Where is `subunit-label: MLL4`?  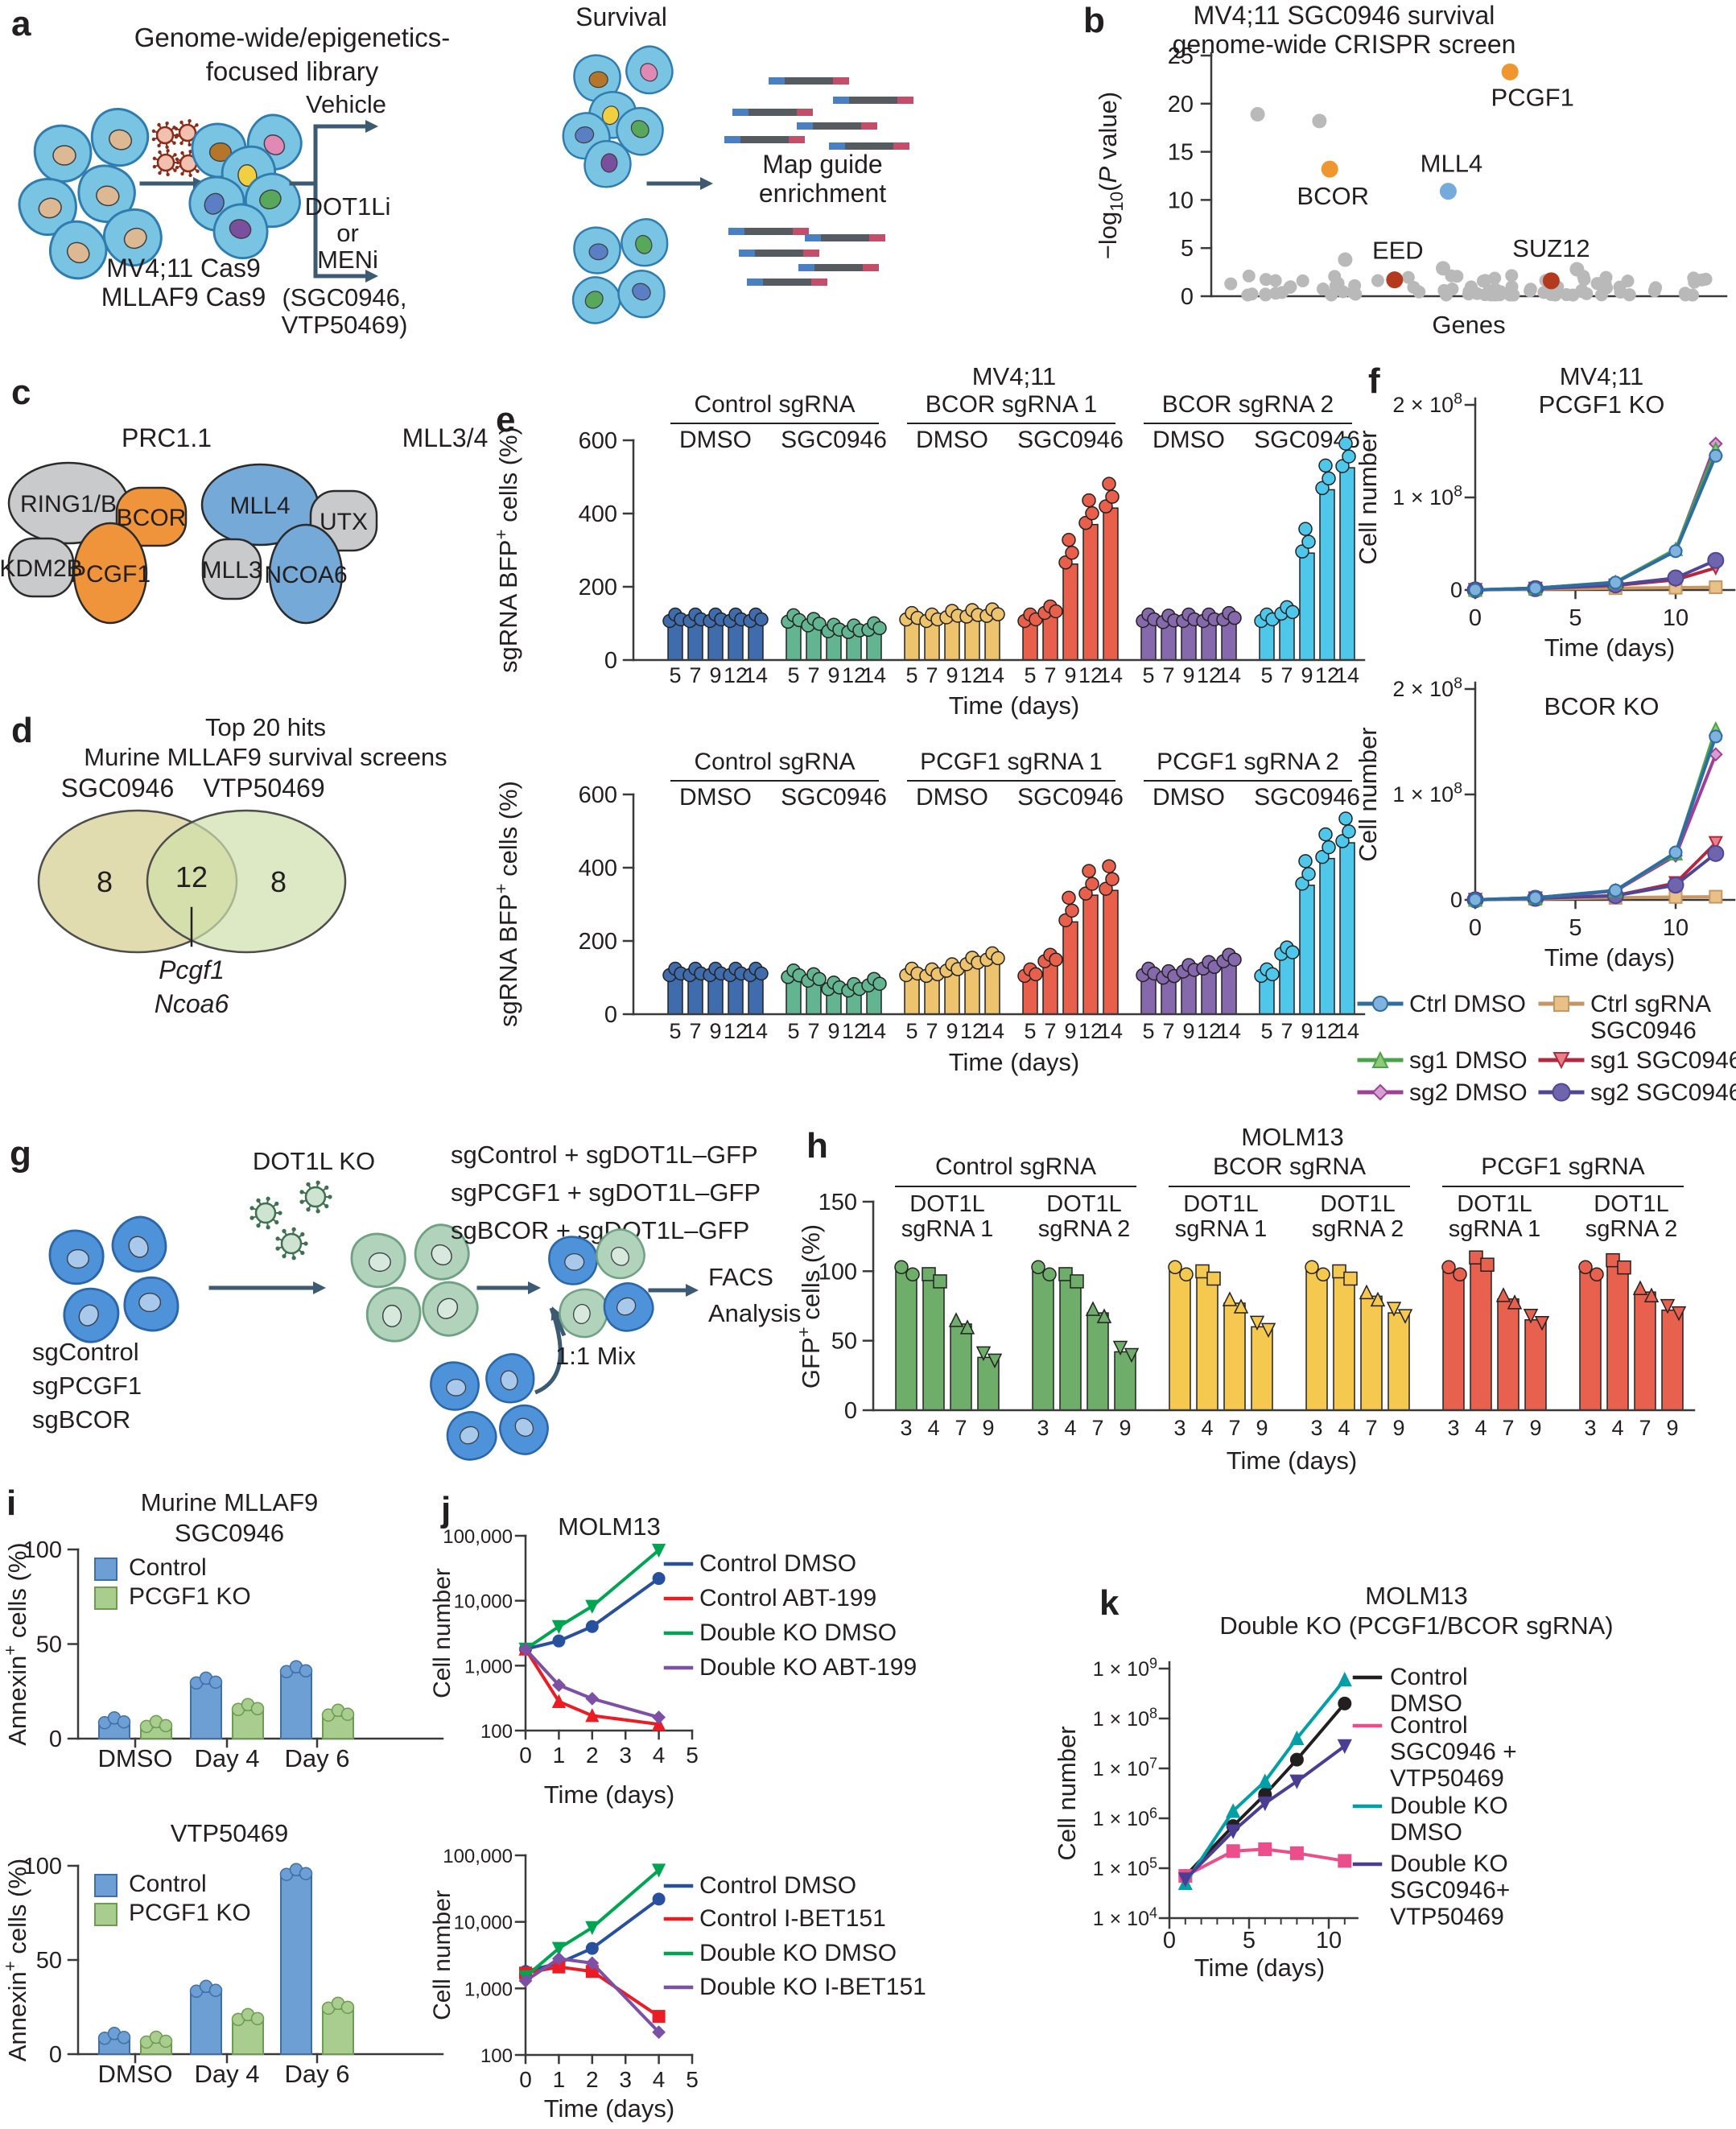 subunit-label: MLL4 is located at coordinates (259, 506).